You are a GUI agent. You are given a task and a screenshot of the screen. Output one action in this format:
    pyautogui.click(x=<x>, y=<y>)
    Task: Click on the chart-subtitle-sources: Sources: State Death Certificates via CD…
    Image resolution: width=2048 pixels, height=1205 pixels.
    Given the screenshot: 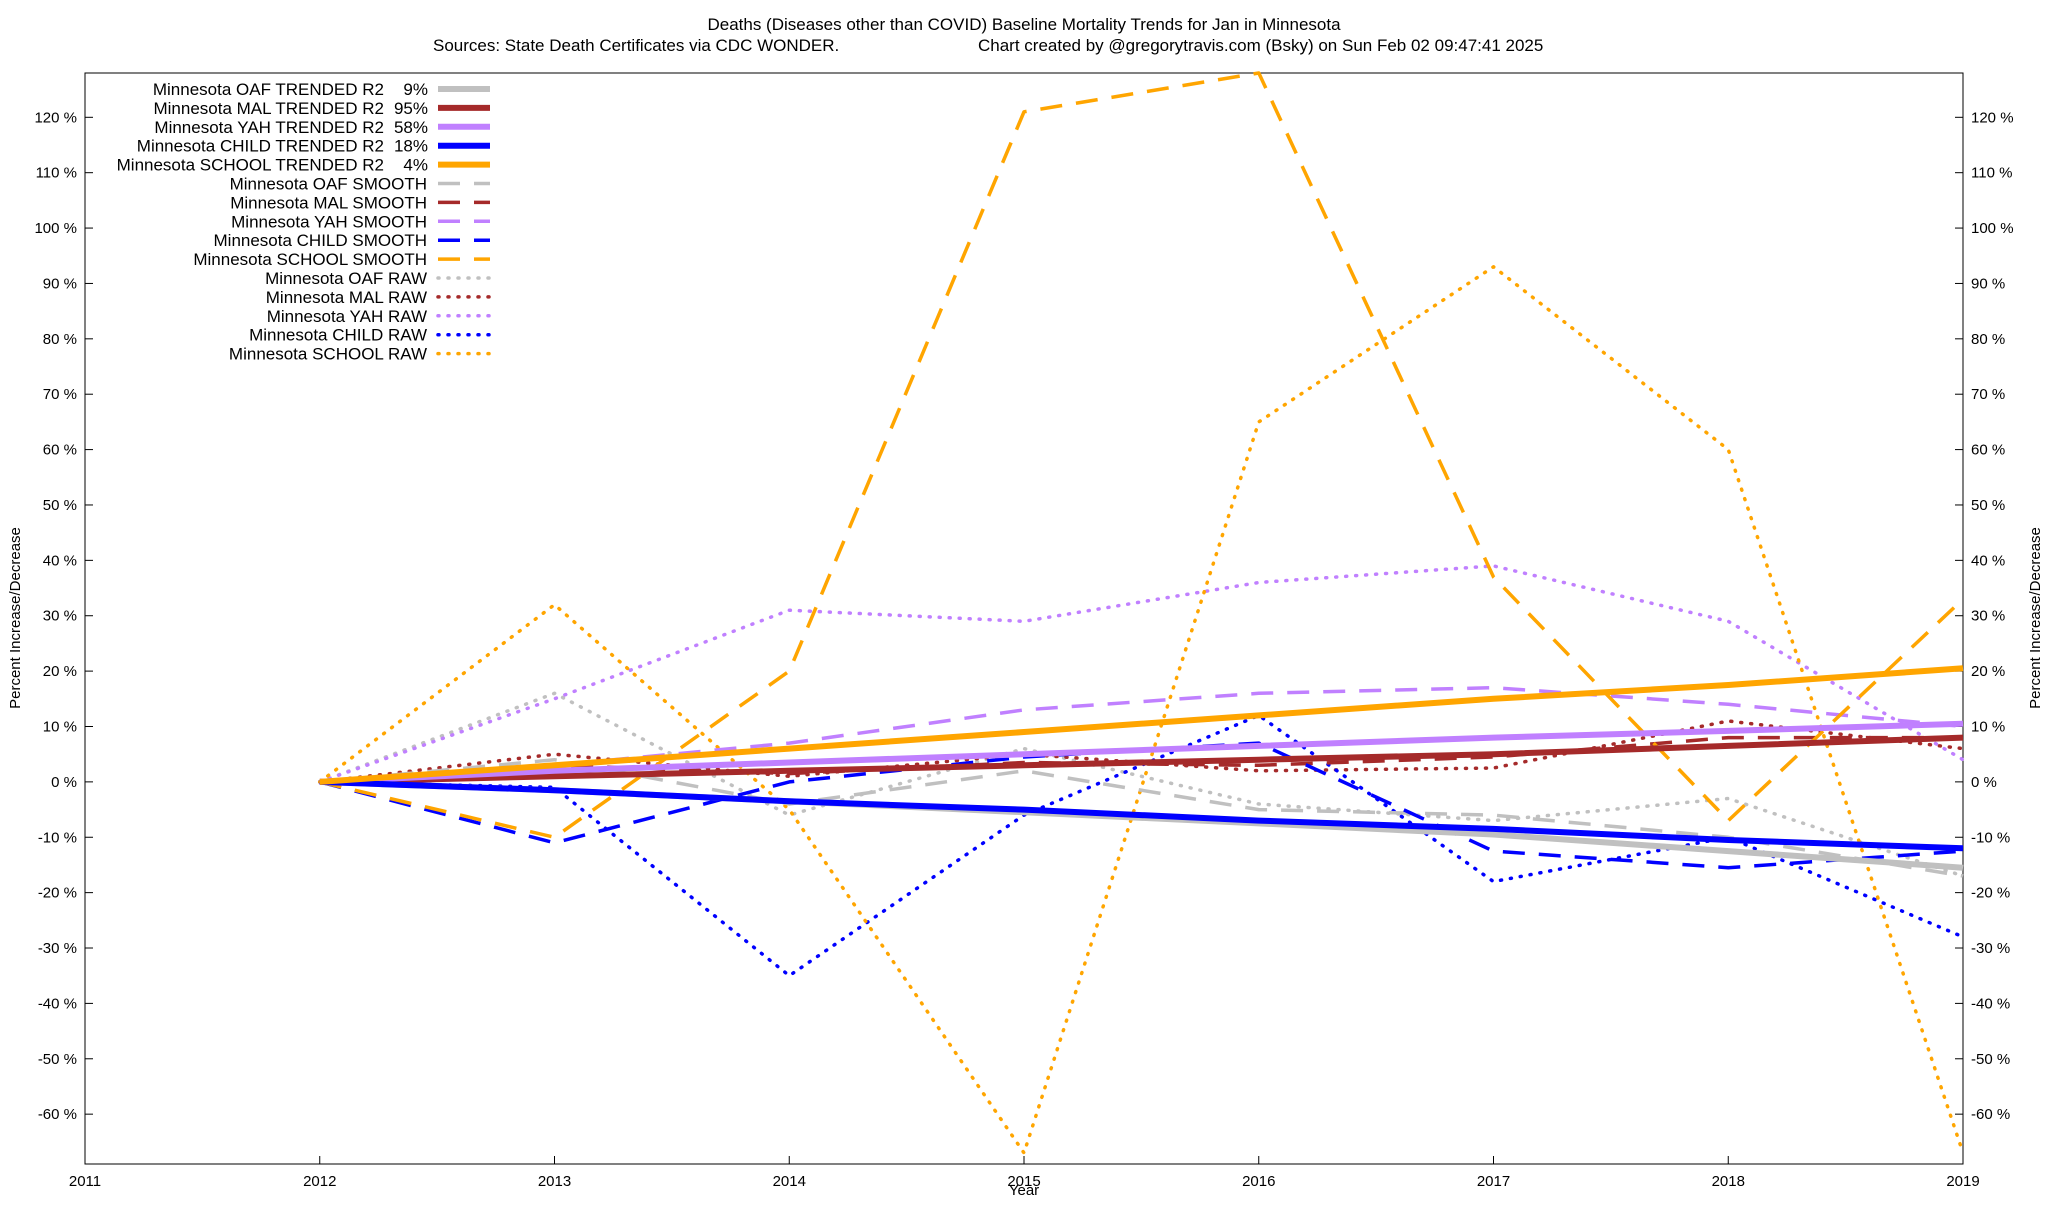 What is the action you would take?
    pyautogui.click(x=636, y=45)
    